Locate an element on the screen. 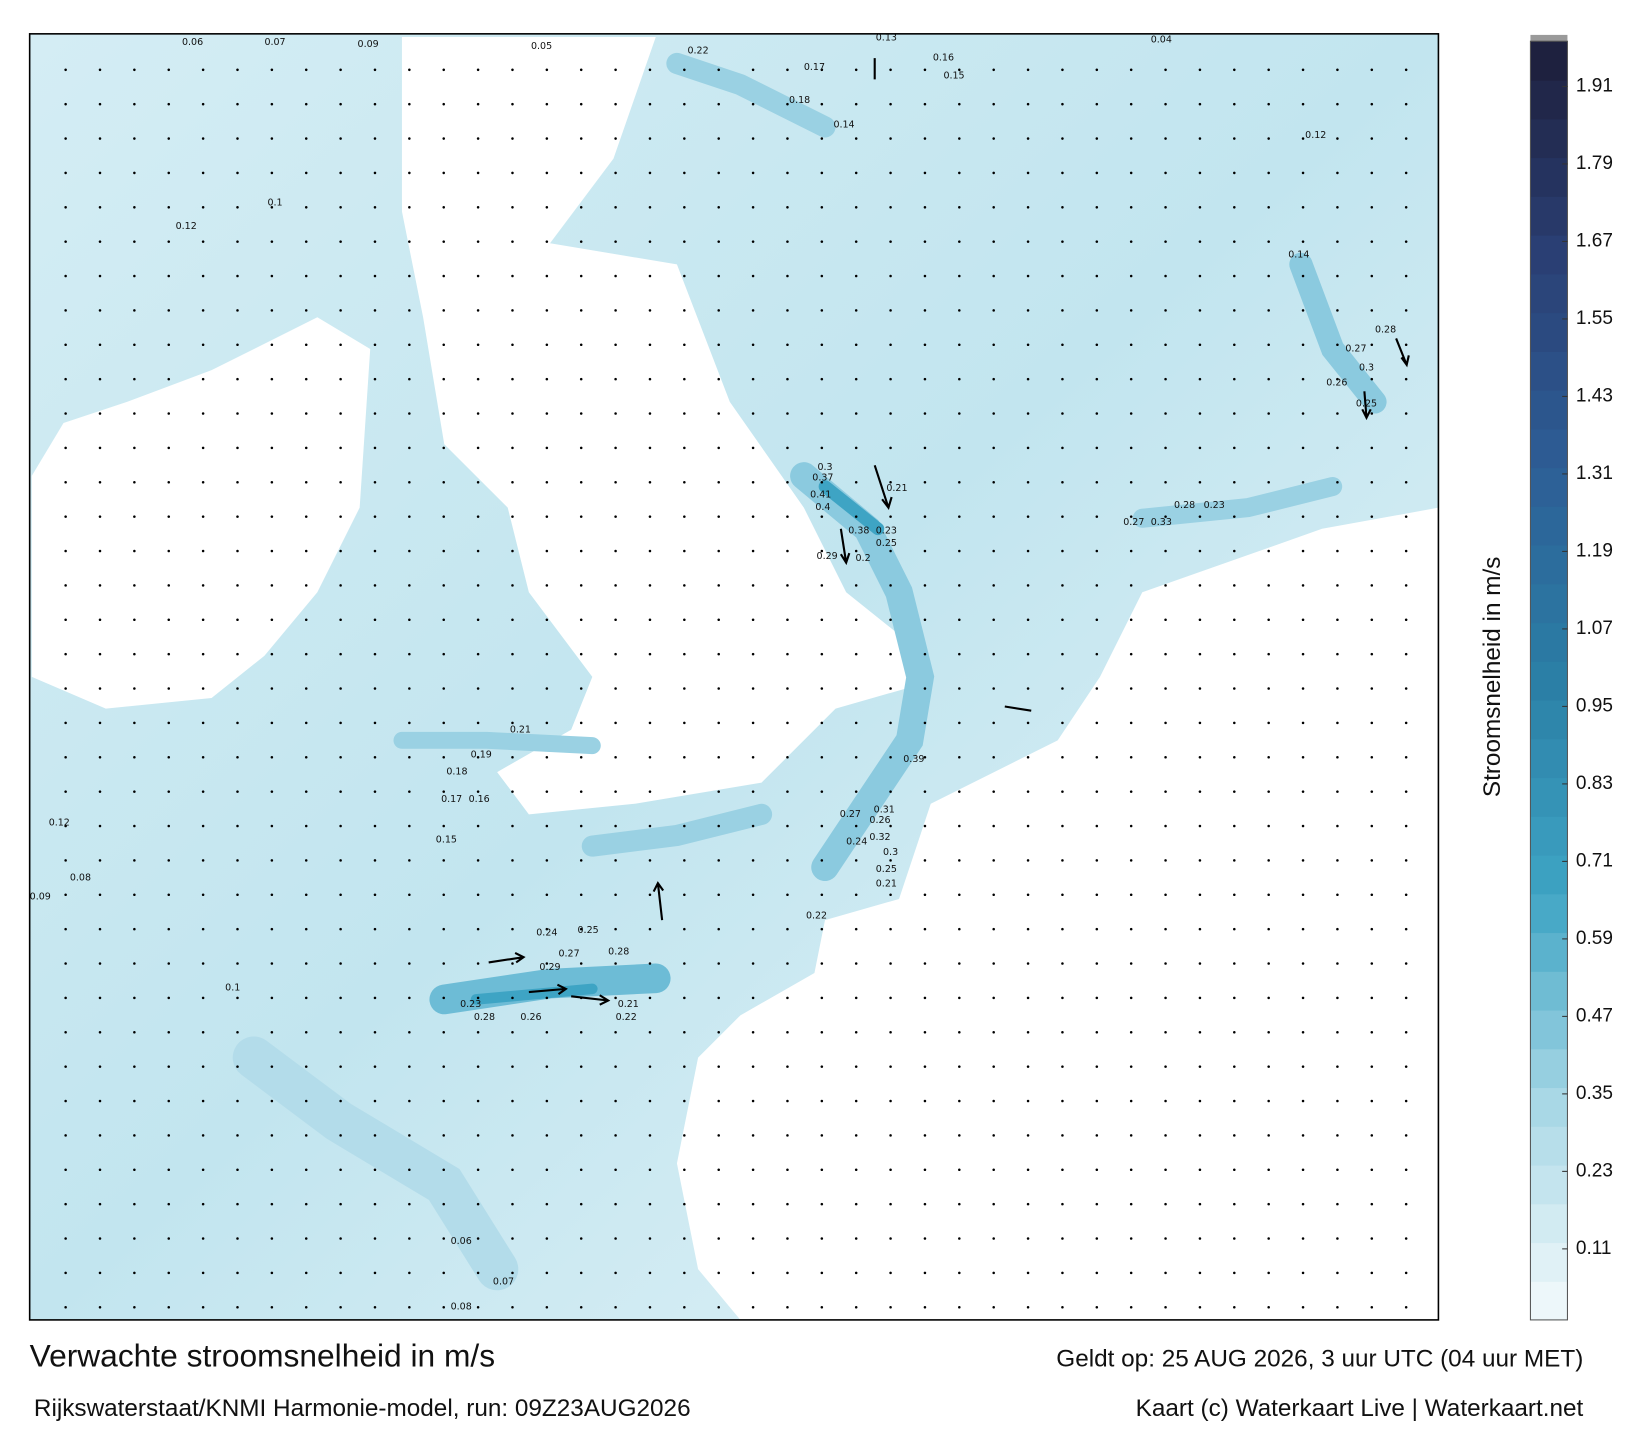 The height and width of the screenshot is (1450, 1650). colorbar-tick-label: 0.23 is located at coordinates (1594, 1170).